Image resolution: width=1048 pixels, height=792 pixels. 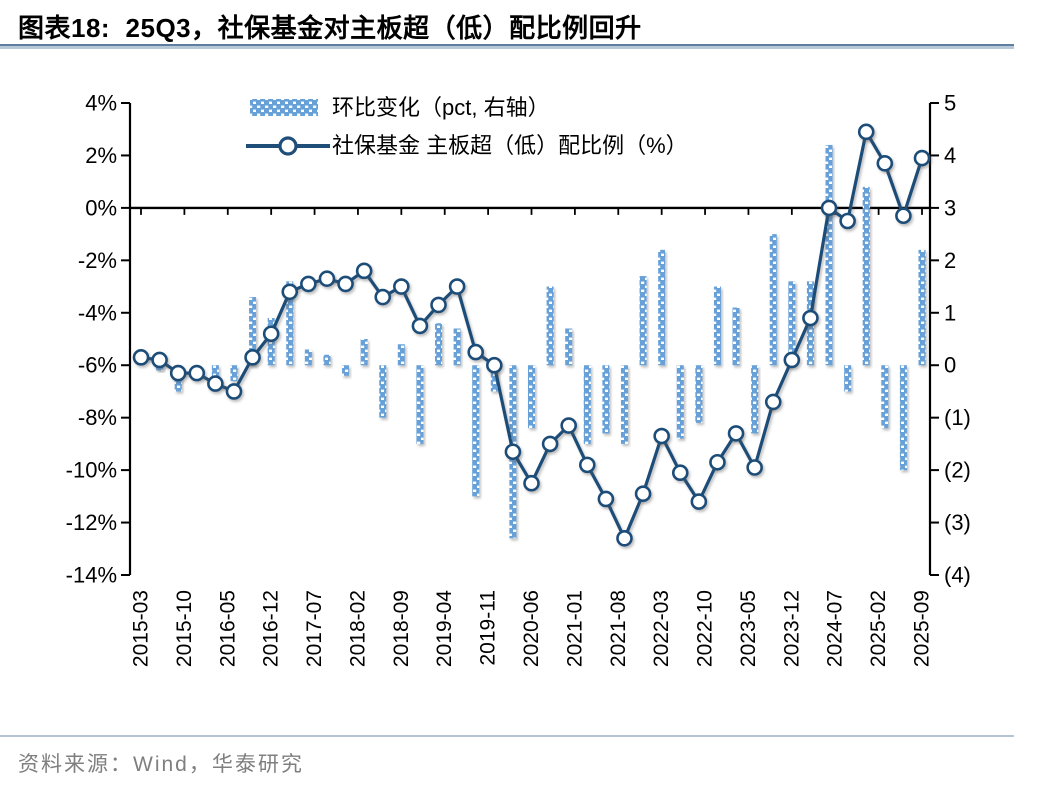 I want to click on x-axis-label: 2021-08, so click(x=618, y=628).